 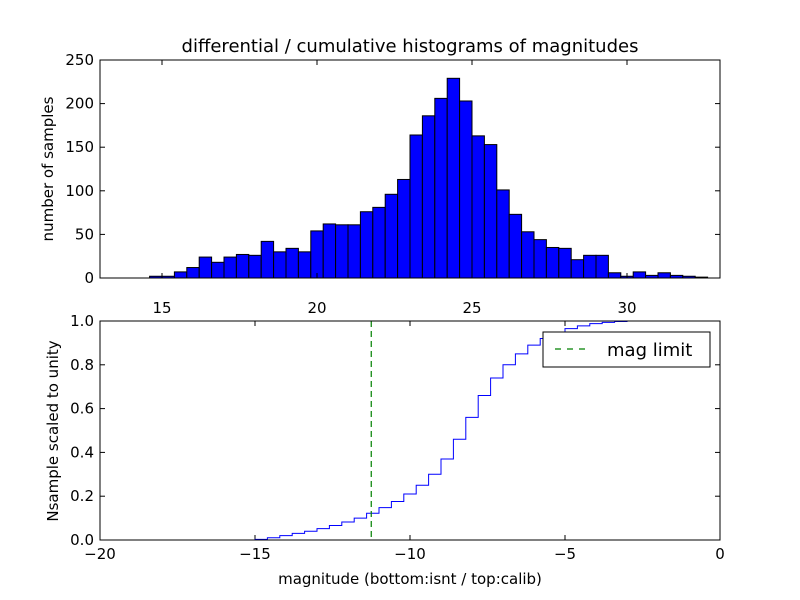 What do you see at coordinates (316, 308) in the screenshot?
I see `x-tick-label: 20` at bounding box center [316, 308].